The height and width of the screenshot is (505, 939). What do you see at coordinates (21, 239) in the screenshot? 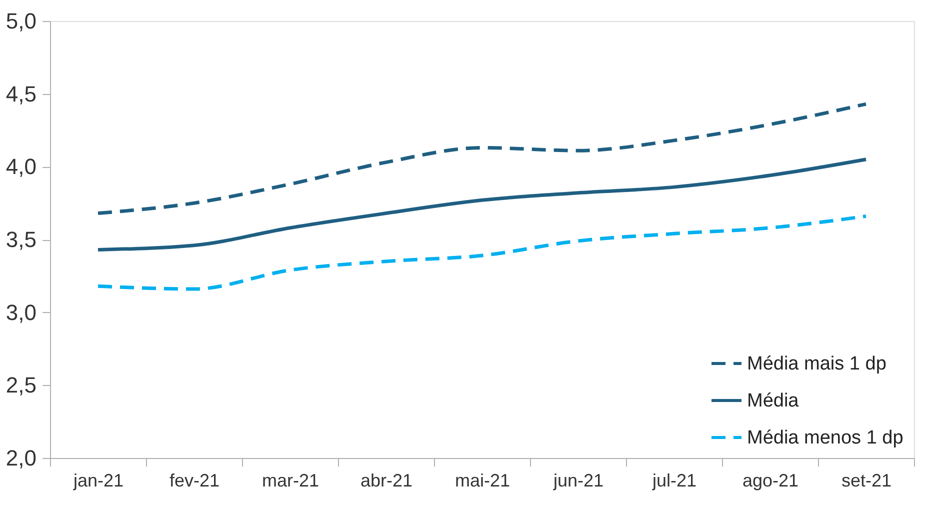
I see `y-tick-label: 3,5` at bounding box center [21, 239].